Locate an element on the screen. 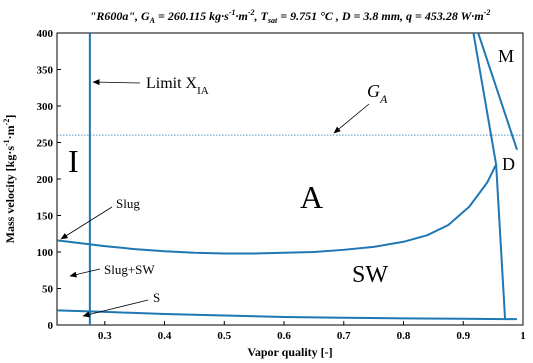  s-arrow is located at coordinates (115, 308).